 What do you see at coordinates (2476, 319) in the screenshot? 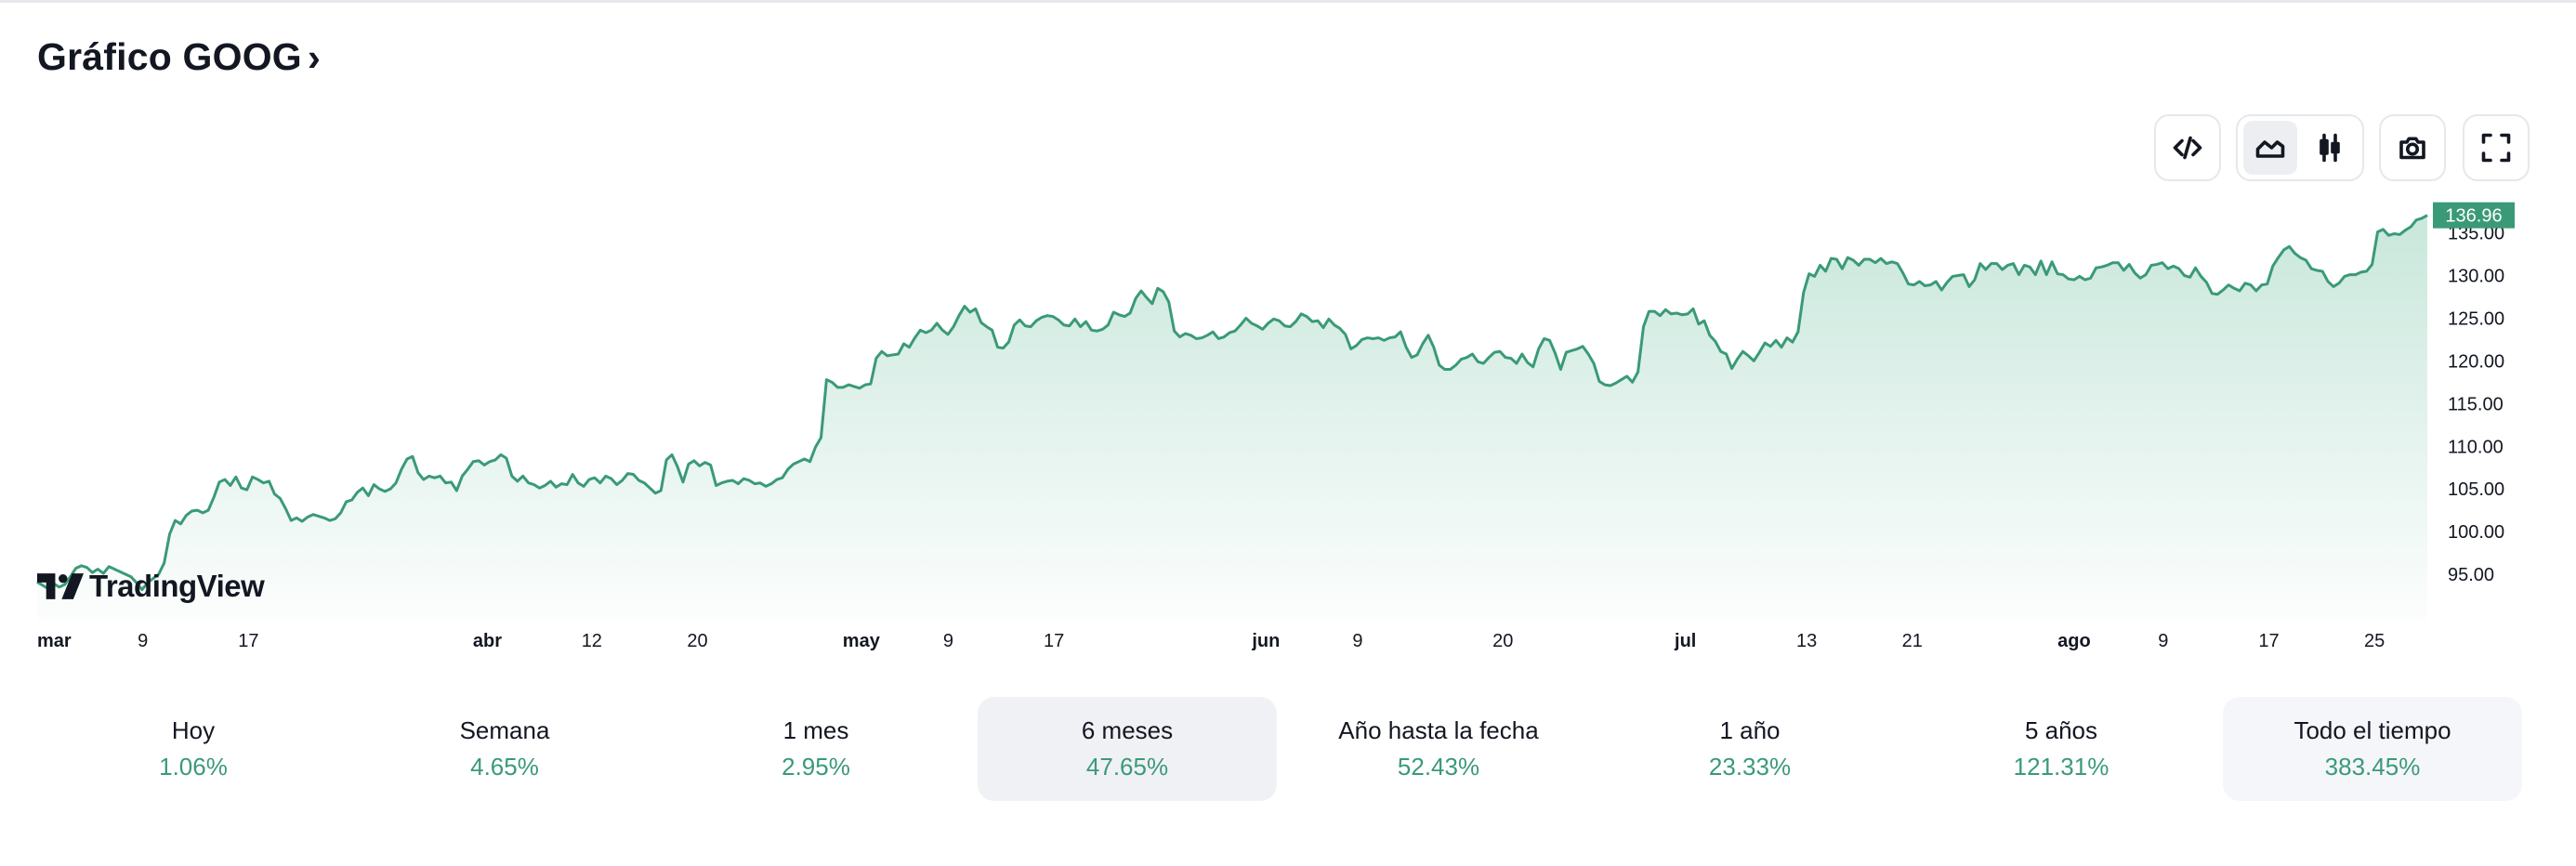
I see `y-tick-label: 125.00` at bounding box center [2476, 319].